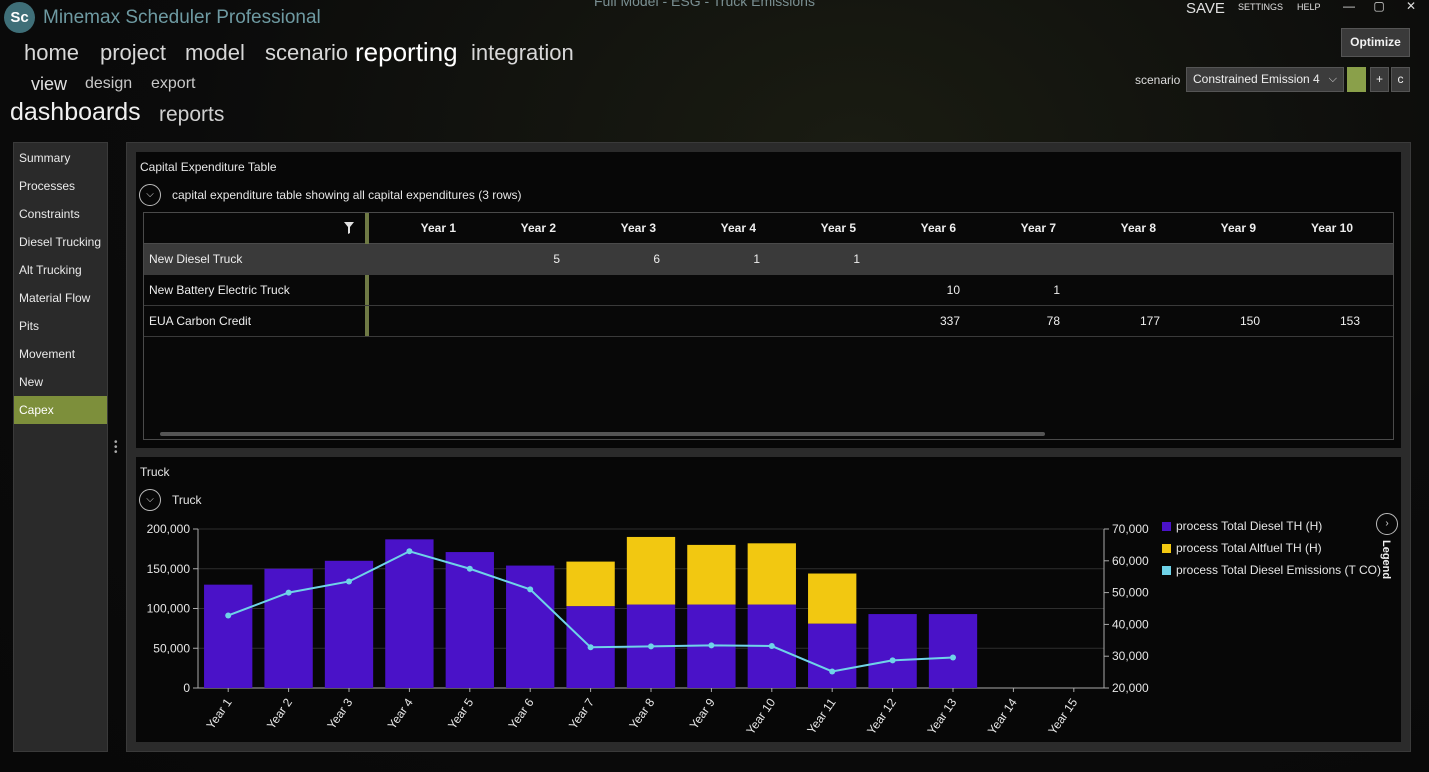 The height and width of the screenshot is (772, 1429). Describe the element at coordinates (50, 270) in the screenshot. I see `sidebar-item-alt-trucking: Alt Trucking` at that location.